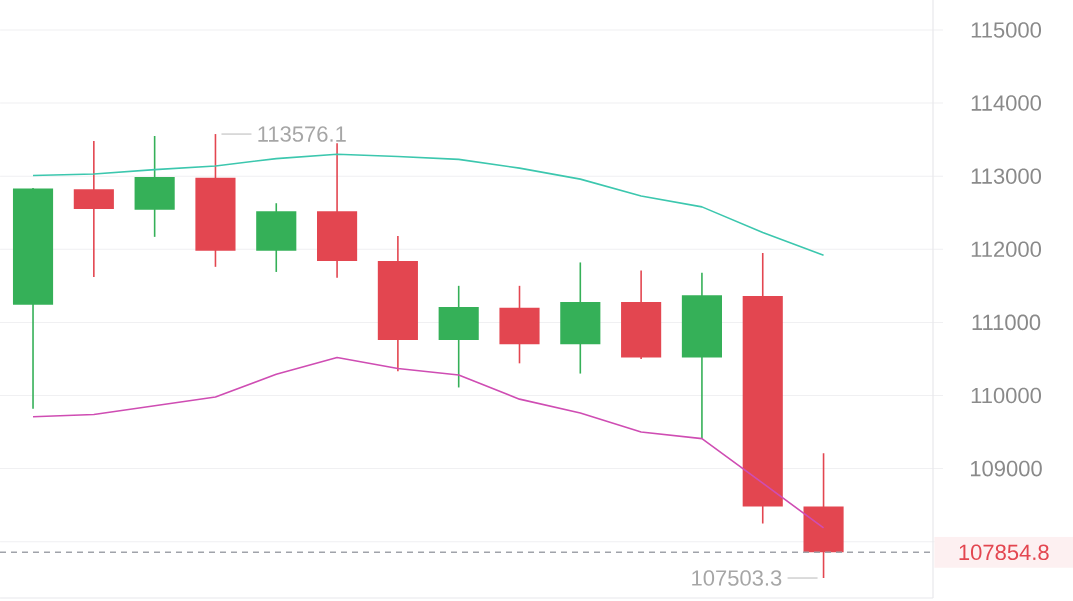 The height and width of the screenshot is (601, 1073). I want to click on line-series, so click(428, 204).